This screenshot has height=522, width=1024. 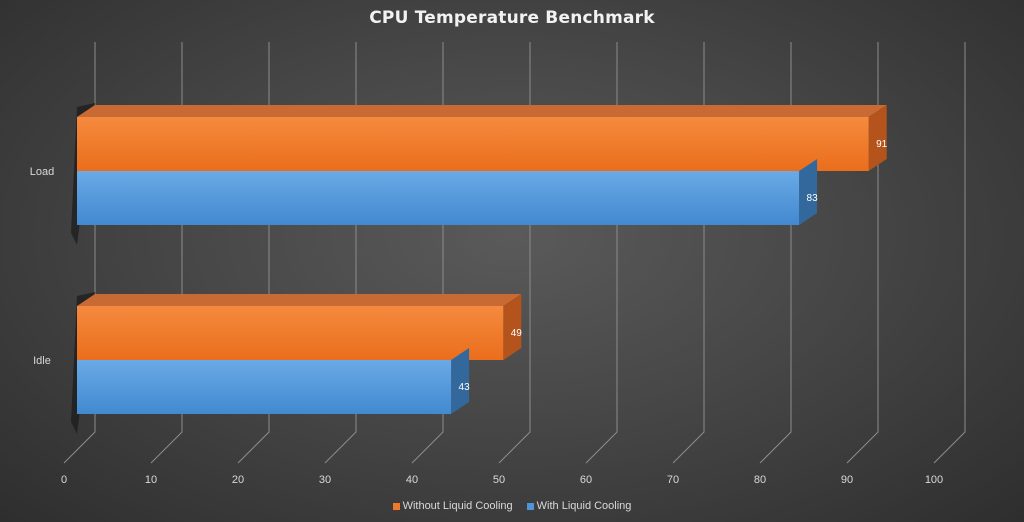 I want to click on x-tick-label: 60, so click(x=586, y=480).